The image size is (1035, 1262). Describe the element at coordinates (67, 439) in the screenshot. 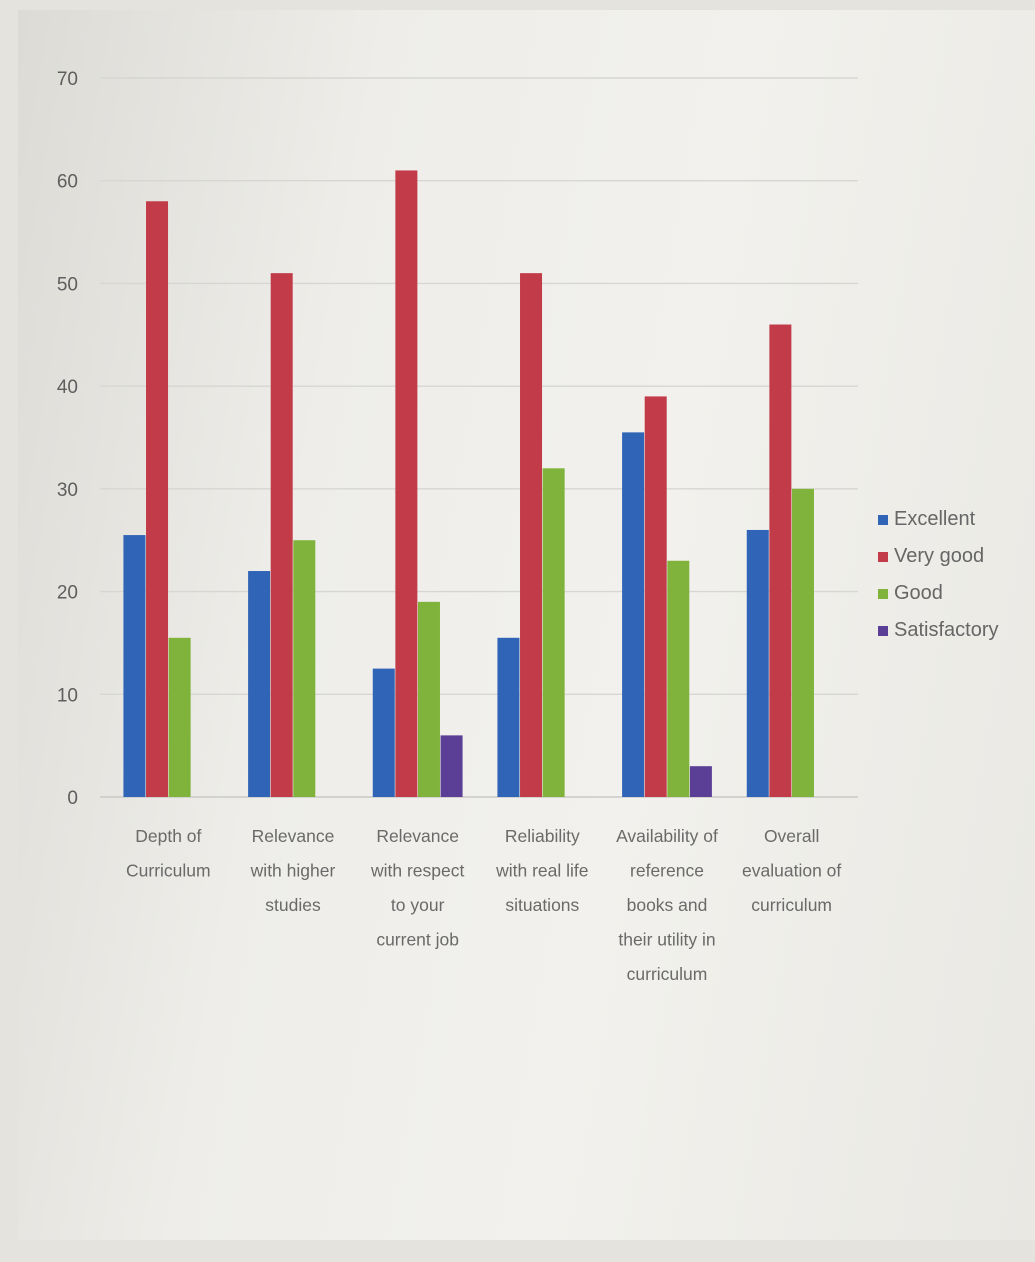

I see `y-axis-ticks: 0 10 20 30 40 50 60 70` at that location.